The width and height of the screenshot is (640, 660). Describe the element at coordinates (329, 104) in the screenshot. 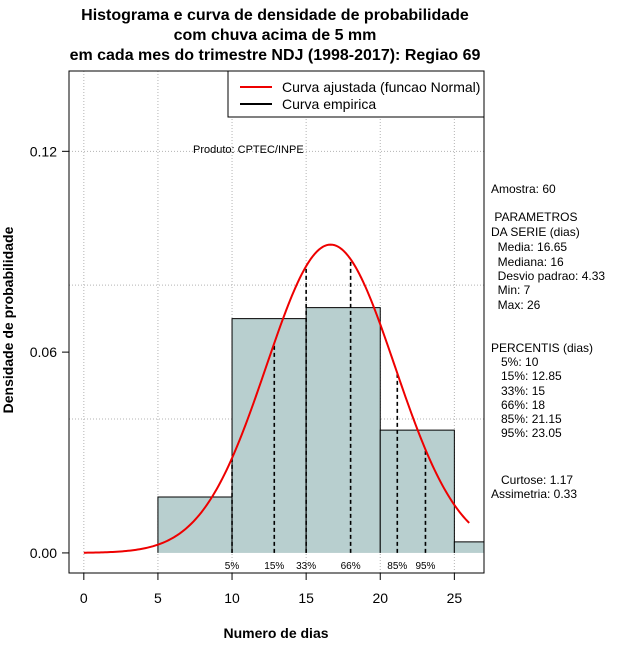

I see `legend-label-empirical: Curva empirica` at that location.